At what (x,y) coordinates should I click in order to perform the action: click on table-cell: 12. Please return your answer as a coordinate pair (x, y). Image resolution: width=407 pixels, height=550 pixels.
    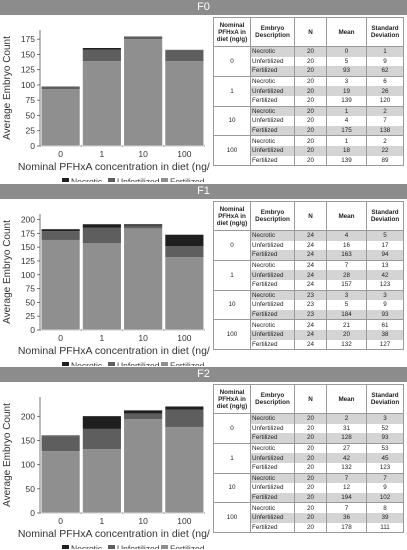
    Looking at the image, I should click on (346, 488).